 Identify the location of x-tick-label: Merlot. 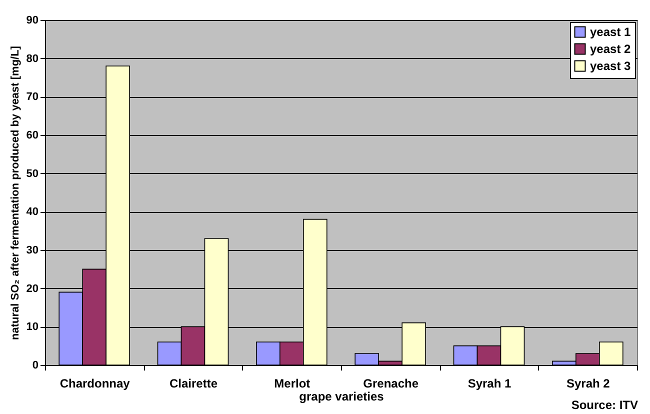
(292, 383).